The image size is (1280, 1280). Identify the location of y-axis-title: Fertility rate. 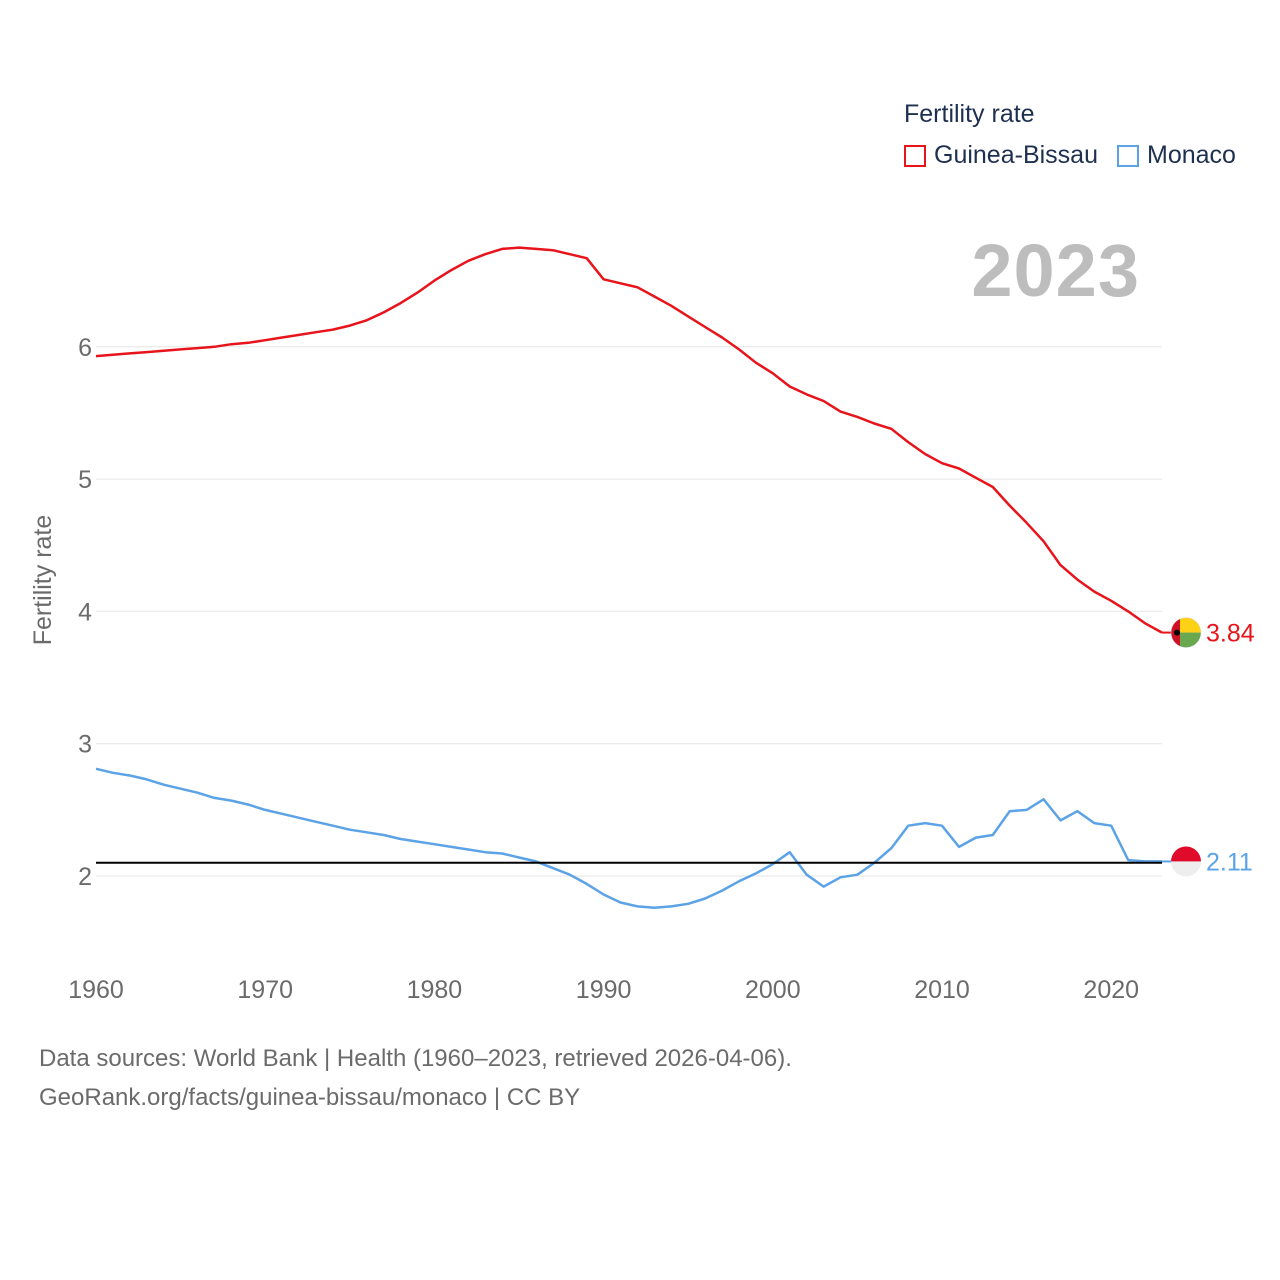
(43, 580).